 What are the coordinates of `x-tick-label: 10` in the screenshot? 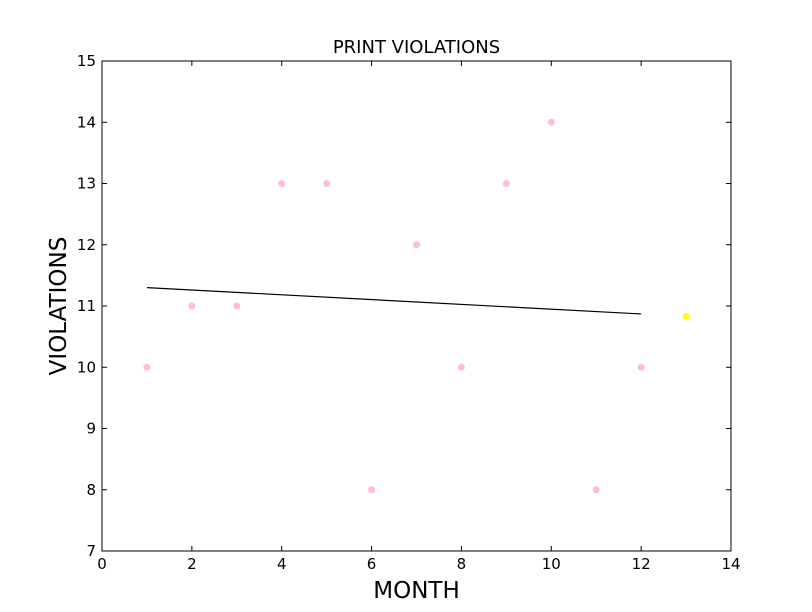 It's located at (551, 564).